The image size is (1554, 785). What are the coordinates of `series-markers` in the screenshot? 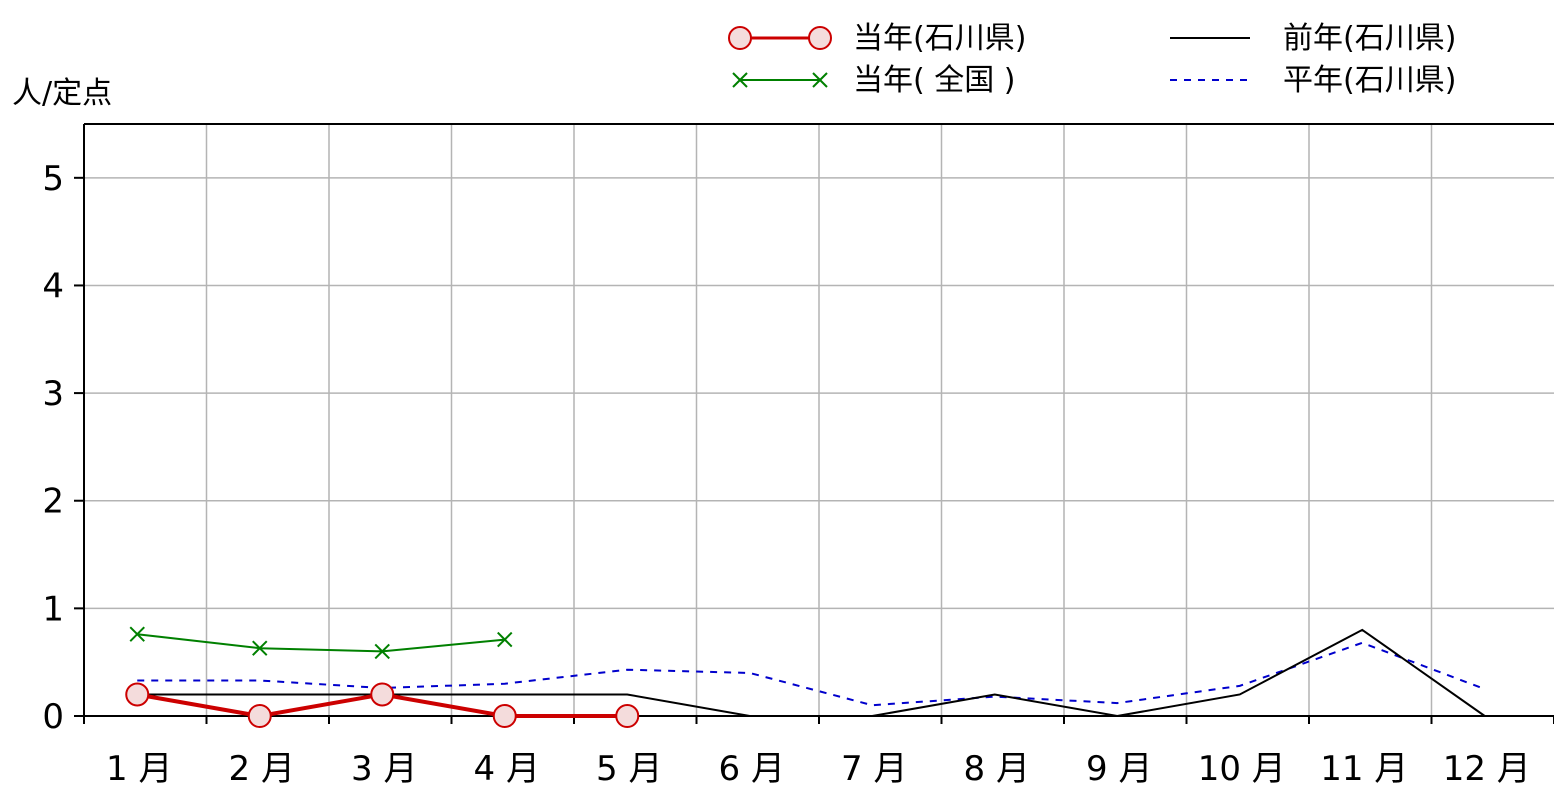 It's located at (382, 677).